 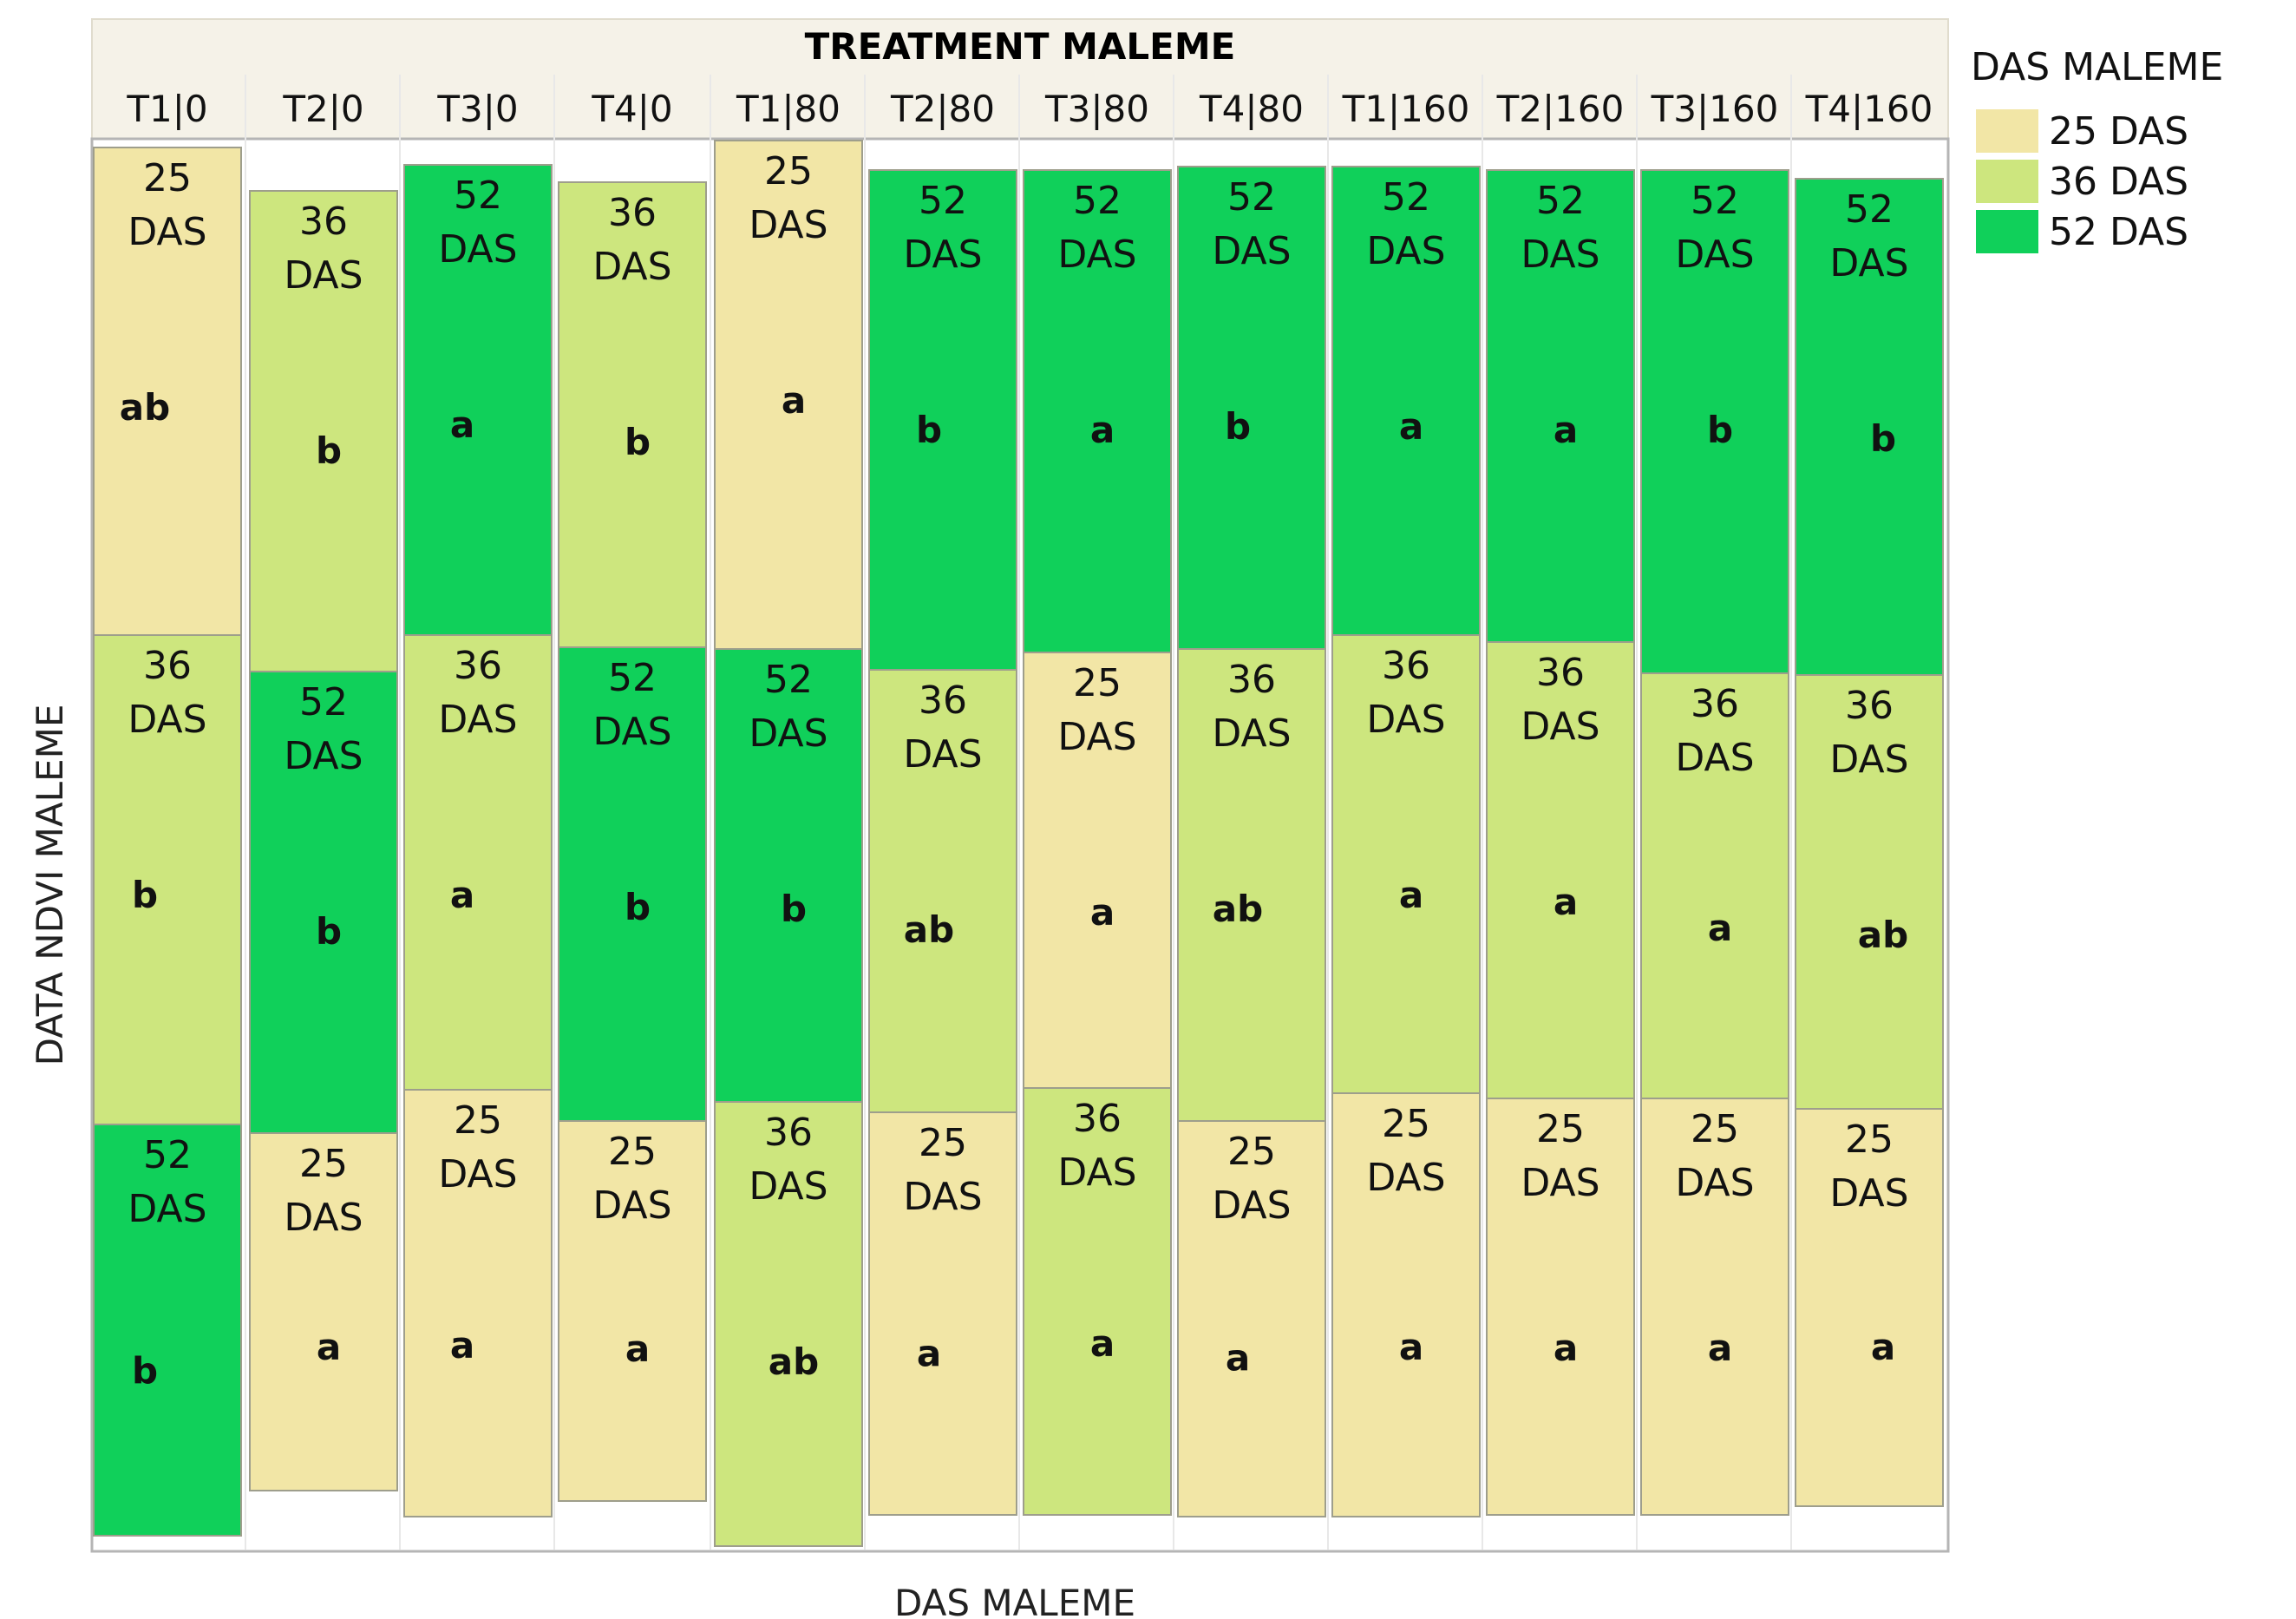 What do you see at coordinates (166, 109) in the screenshot?
I see `category-label: T1|0` at bounding box center [166, 109].